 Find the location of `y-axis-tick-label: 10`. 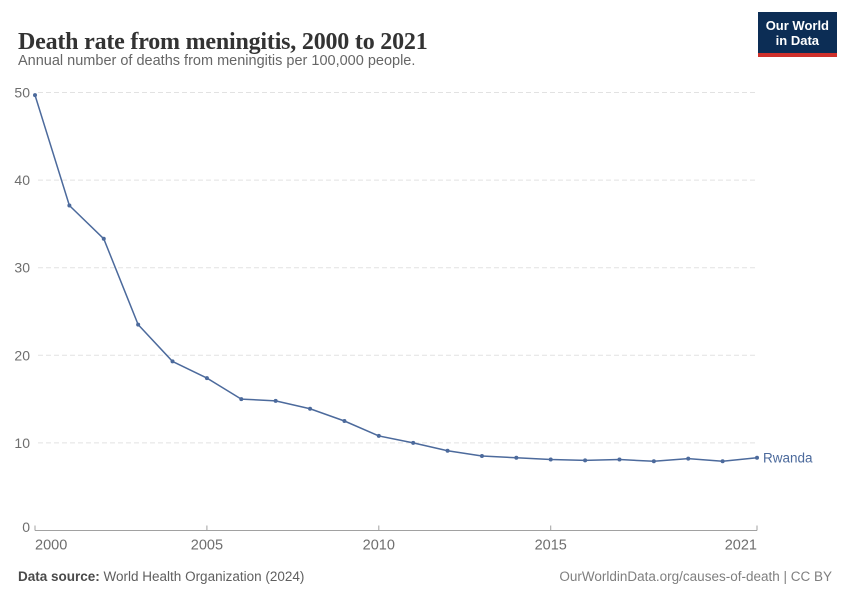

y-axis-tick-label: 10 is located at coordinates (22, 443).